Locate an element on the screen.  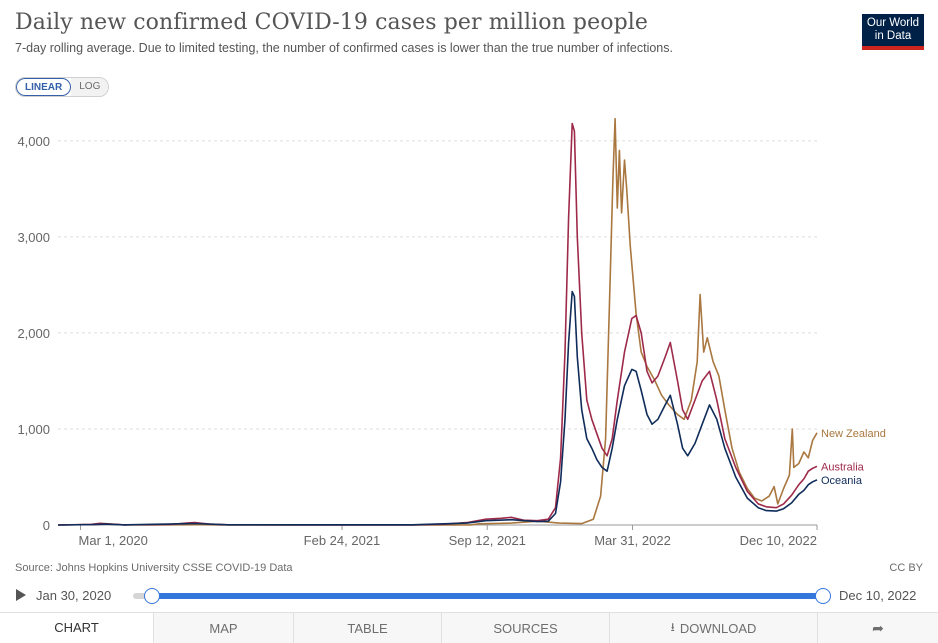
tab-chart-label: CHART is located at coordinates (76, 627).